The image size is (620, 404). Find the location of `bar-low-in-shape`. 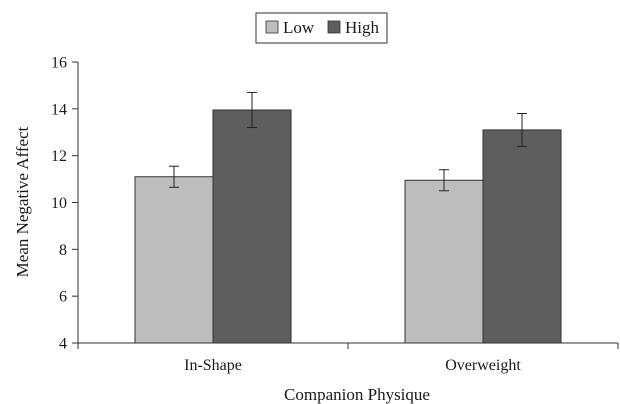

bar-low-in-shape is located at coordinates (174, 260).